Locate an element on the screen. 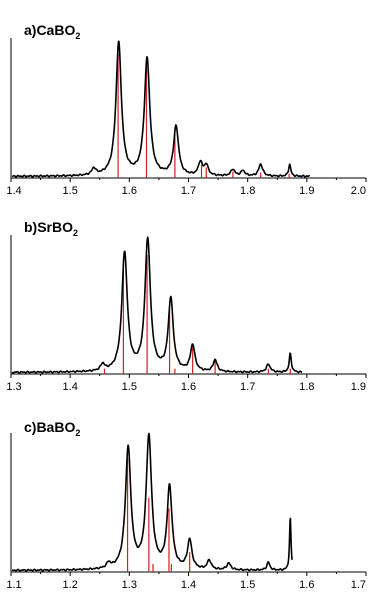 This screenshot has width=371, height=594. x-tick-label-a: 1.5 is located at coordinates (70, 191).